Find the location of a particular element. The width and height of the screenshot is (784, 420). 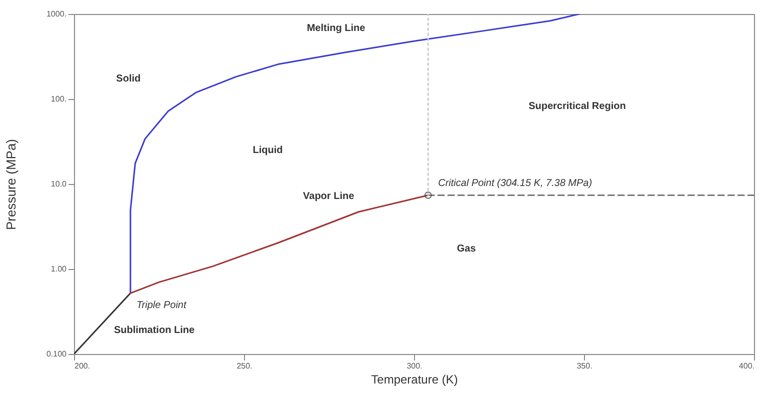

y-tick-label: 0.100 is located at coordinates (57, 354).